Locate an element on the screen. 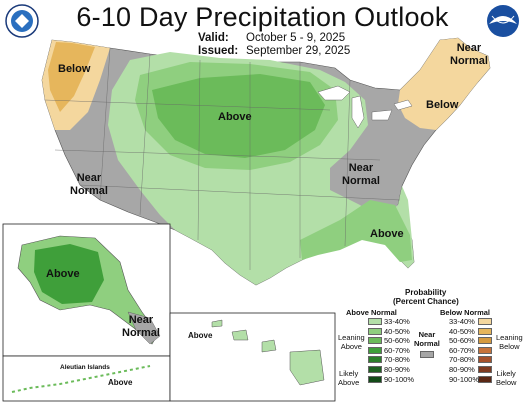 This screenshot has height=405, width=525. legend-leaning-above: Leaning Above is located at coordinates (351, 342).